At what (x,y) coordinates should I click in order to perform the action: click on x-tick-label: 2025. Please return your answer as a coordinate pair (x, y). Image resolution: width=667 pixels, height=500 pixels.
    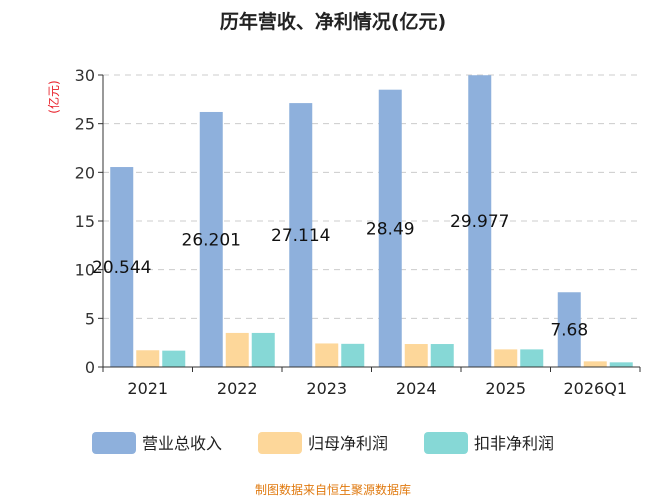
    Looking at the image, I should click on (505, 388).